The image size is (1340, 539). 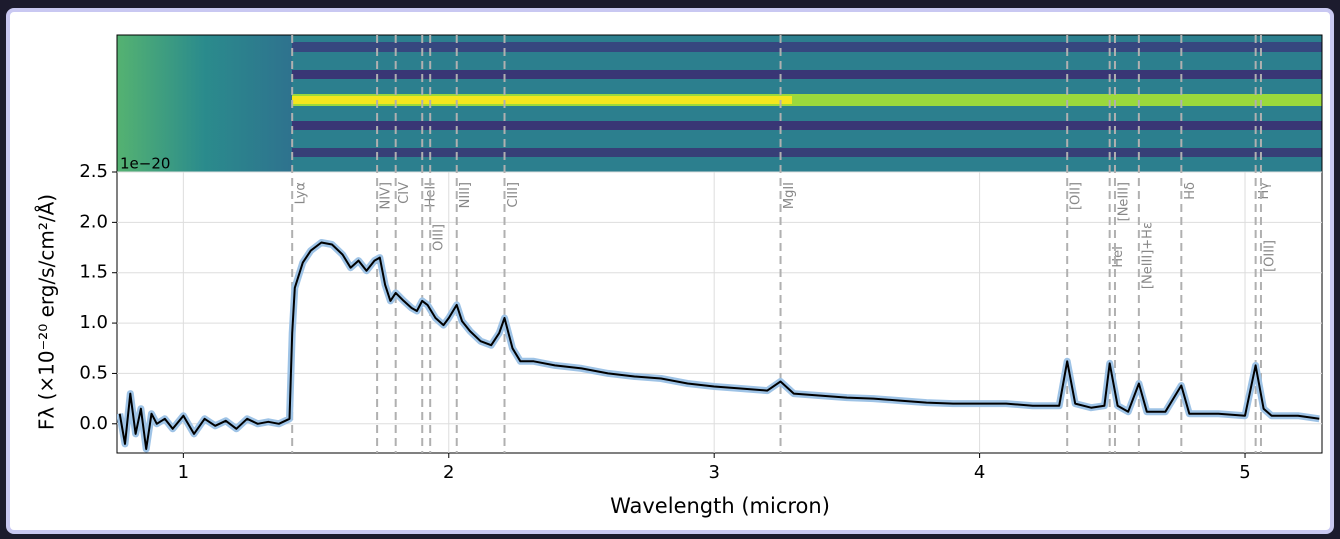 I want to click on y-axis-label: Fλ (×10⁻²⁰ erg/s/cm²/Å), so click(x=47, y=312).